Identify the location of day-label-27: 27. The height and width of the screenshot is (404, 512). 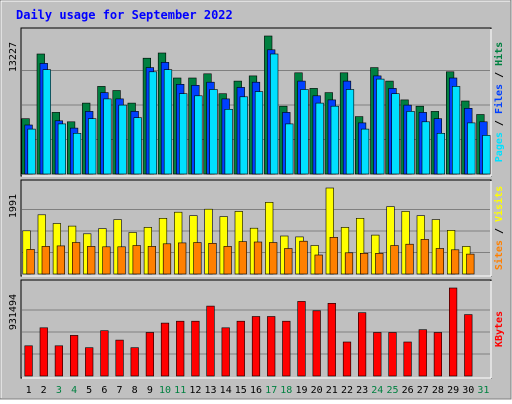
(423, 390).